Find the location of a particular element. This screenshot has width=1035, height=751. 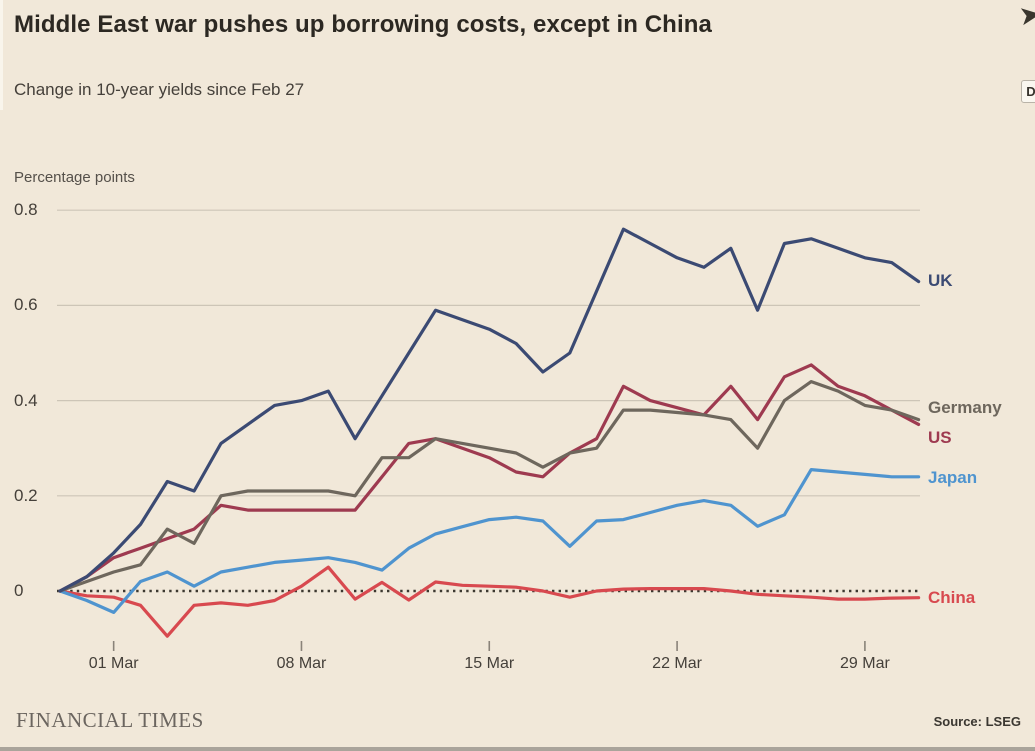

y-tick-label-0.8: 0.8 is located at coordinates (26, 210).